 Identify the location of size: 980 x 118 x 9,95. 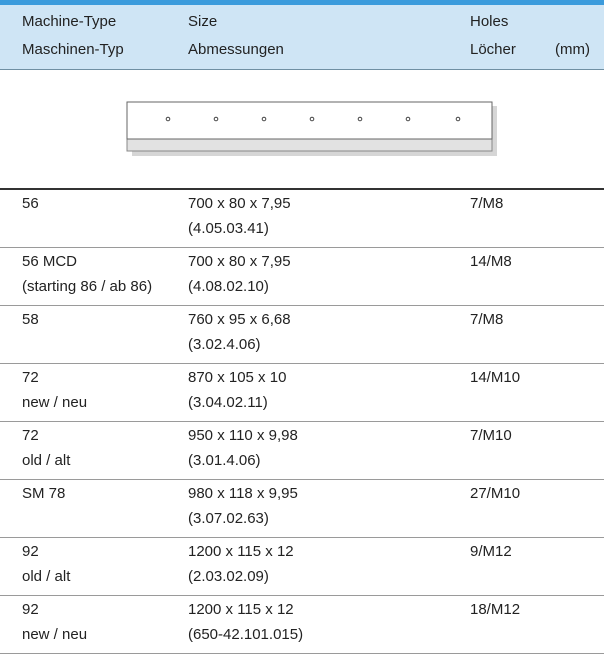
(243, 493).